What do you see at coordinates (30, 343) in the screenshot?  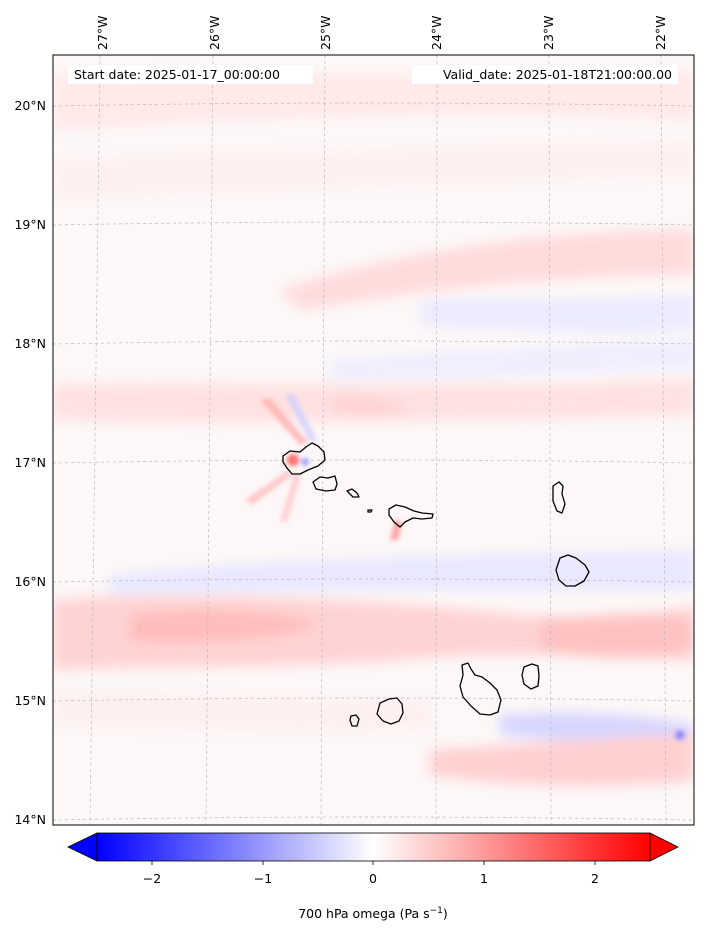 I see `latitude-label: 18°N` at bounding box center [30, 343].